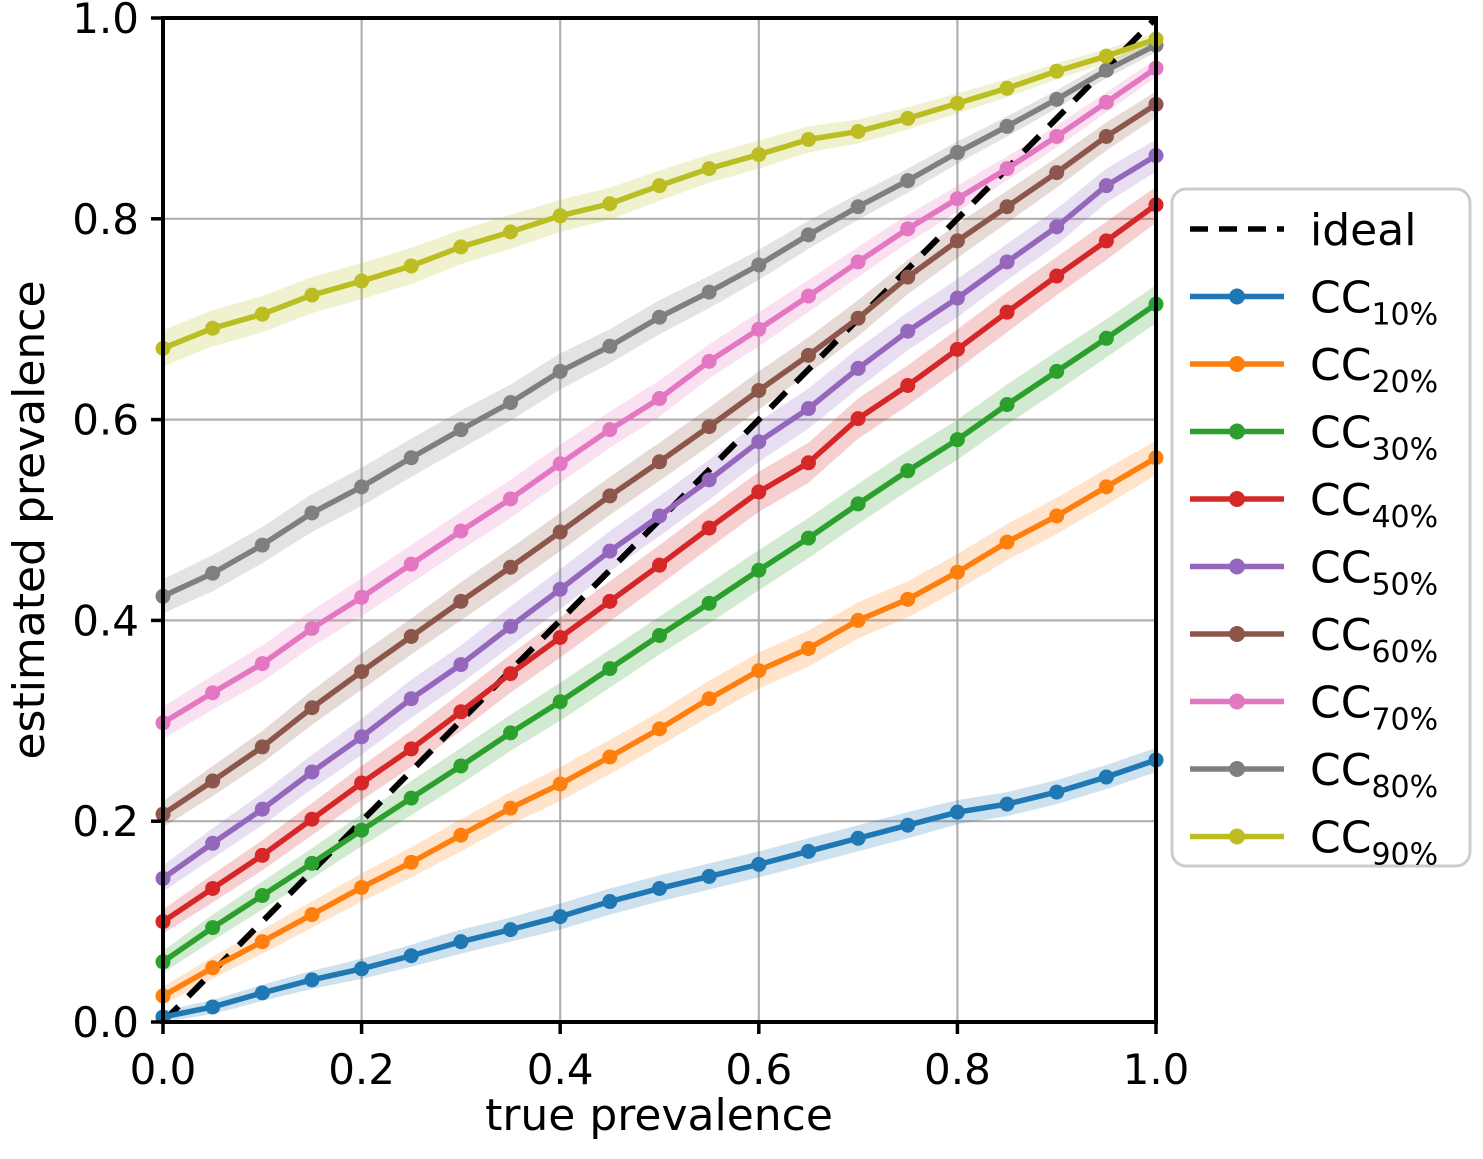  What do you see at coordinates (1404, 315) in the screenshot?
I see `legend-item-subscript: 10%` at bounding box center [1404, 315].